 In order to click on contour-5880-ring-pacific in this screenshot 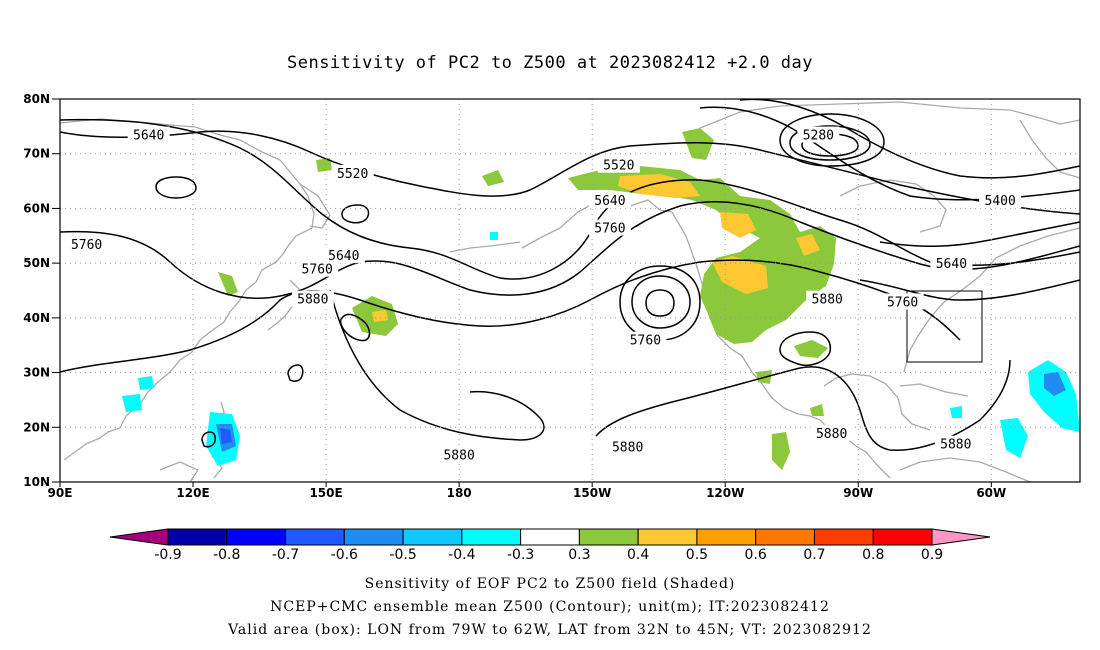, I will do `click(355, 327)`.